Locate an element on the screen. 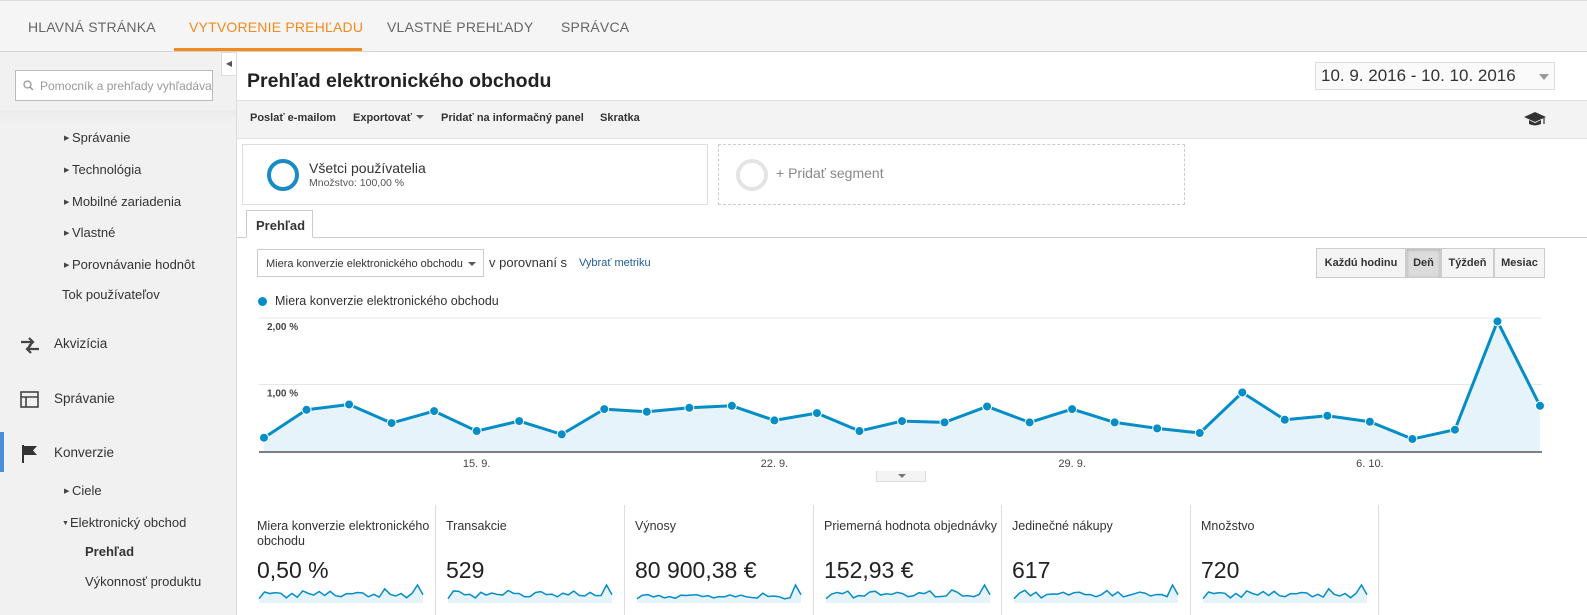 The width and height of the screenshot is (1587, 615). sidebar-item-goals: ▶ Ciele is located at coordinates (83, 490).